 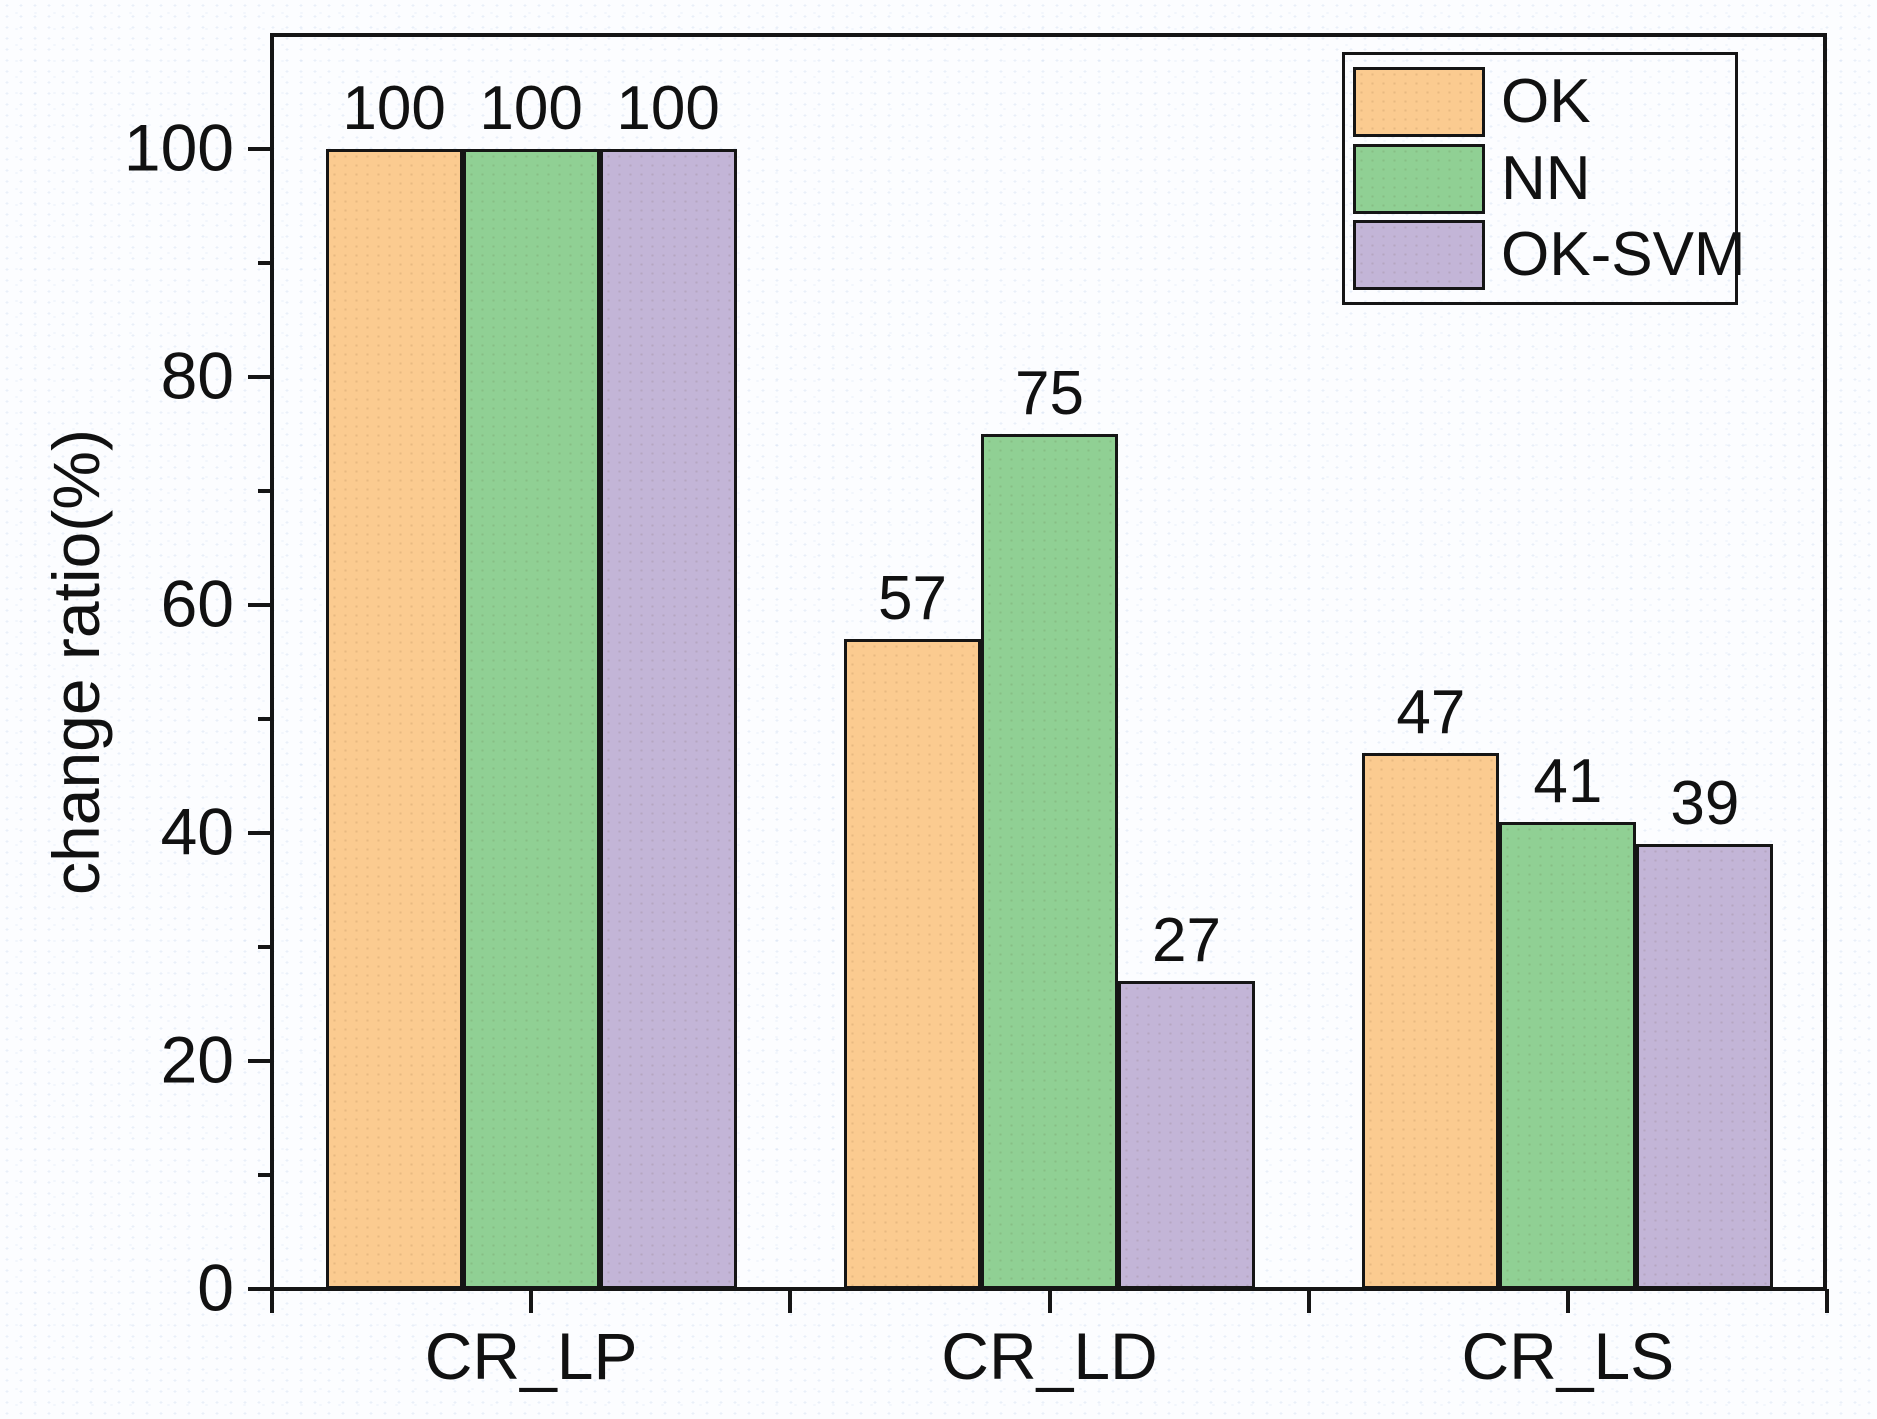 What do you see at coordinates (197, 831) in the screenshot?
I see `y-tick-label: 40` at bounding box center [197, 831].